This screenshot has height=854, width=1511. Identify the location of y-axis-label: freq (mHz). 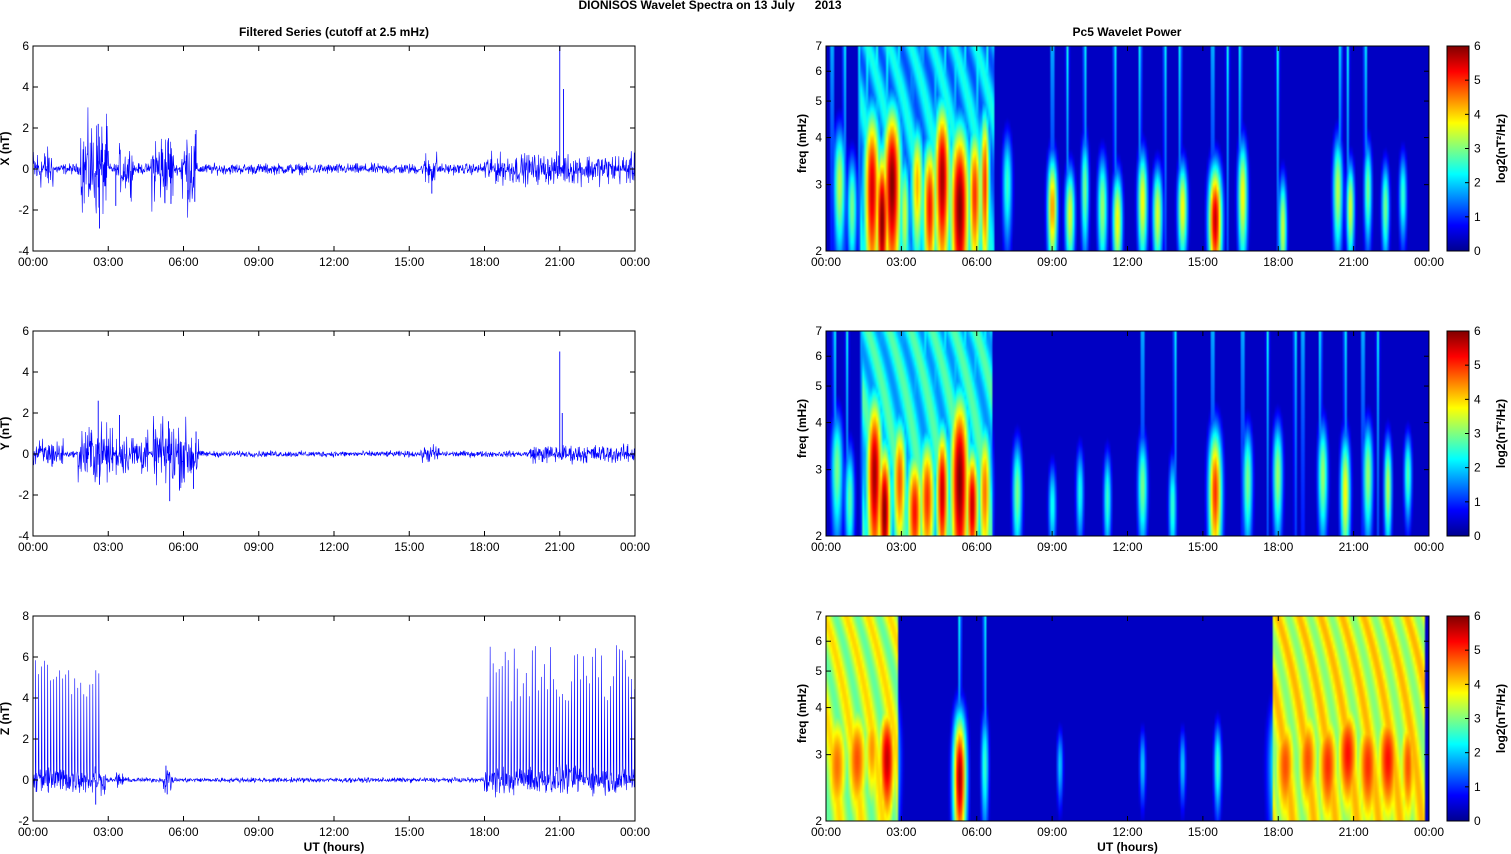
(802, 143).